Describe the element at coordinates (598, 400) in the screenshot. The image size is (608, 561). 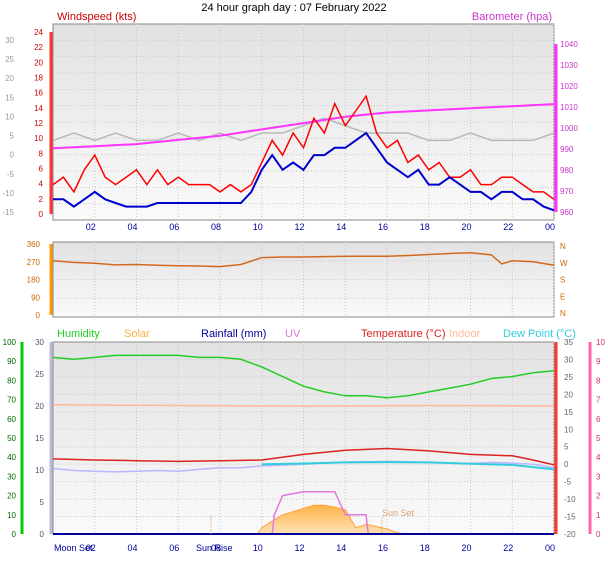
I see `uv-axis-tick-label: 7` at that location.